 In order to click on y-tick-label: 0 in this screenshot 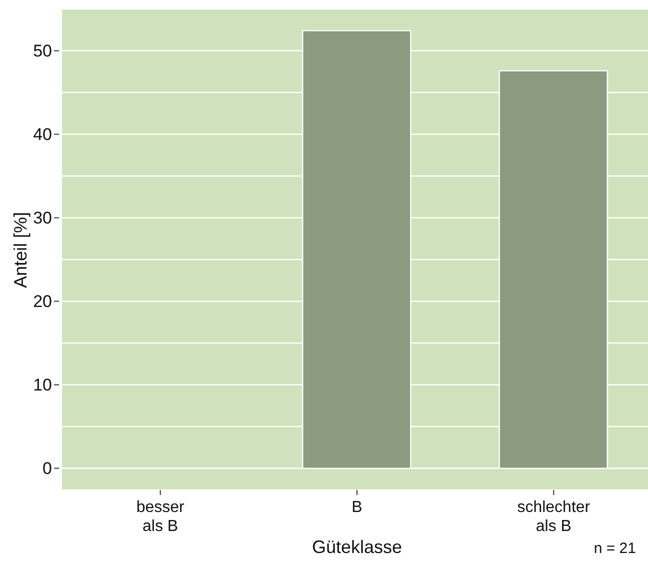, I will do `click(47, 468)`.